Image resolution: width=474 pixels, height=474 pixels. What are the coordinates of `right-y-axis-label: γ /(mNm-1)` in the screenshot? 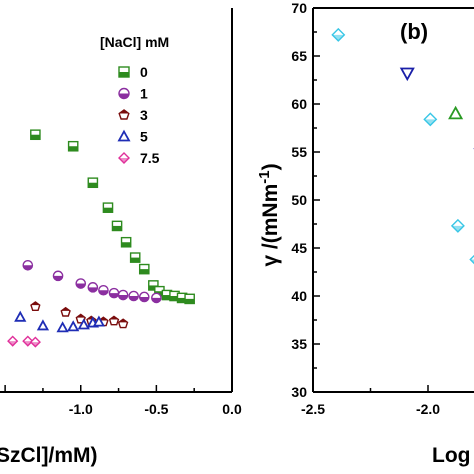 It's located at (269, 214).